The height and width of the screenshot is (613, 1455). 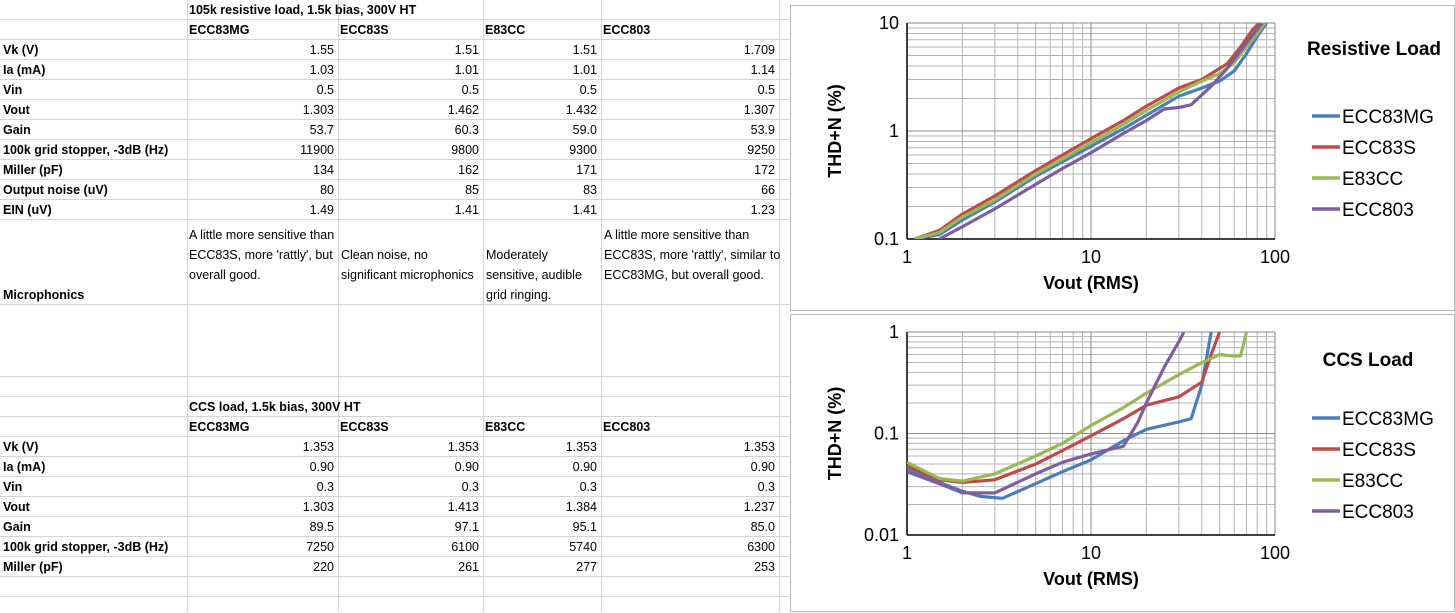 What do you see at coordinates (466, 130) in the screenshot?
I see `table1-value-cell: 60.3` at bounding box center [466, 130].